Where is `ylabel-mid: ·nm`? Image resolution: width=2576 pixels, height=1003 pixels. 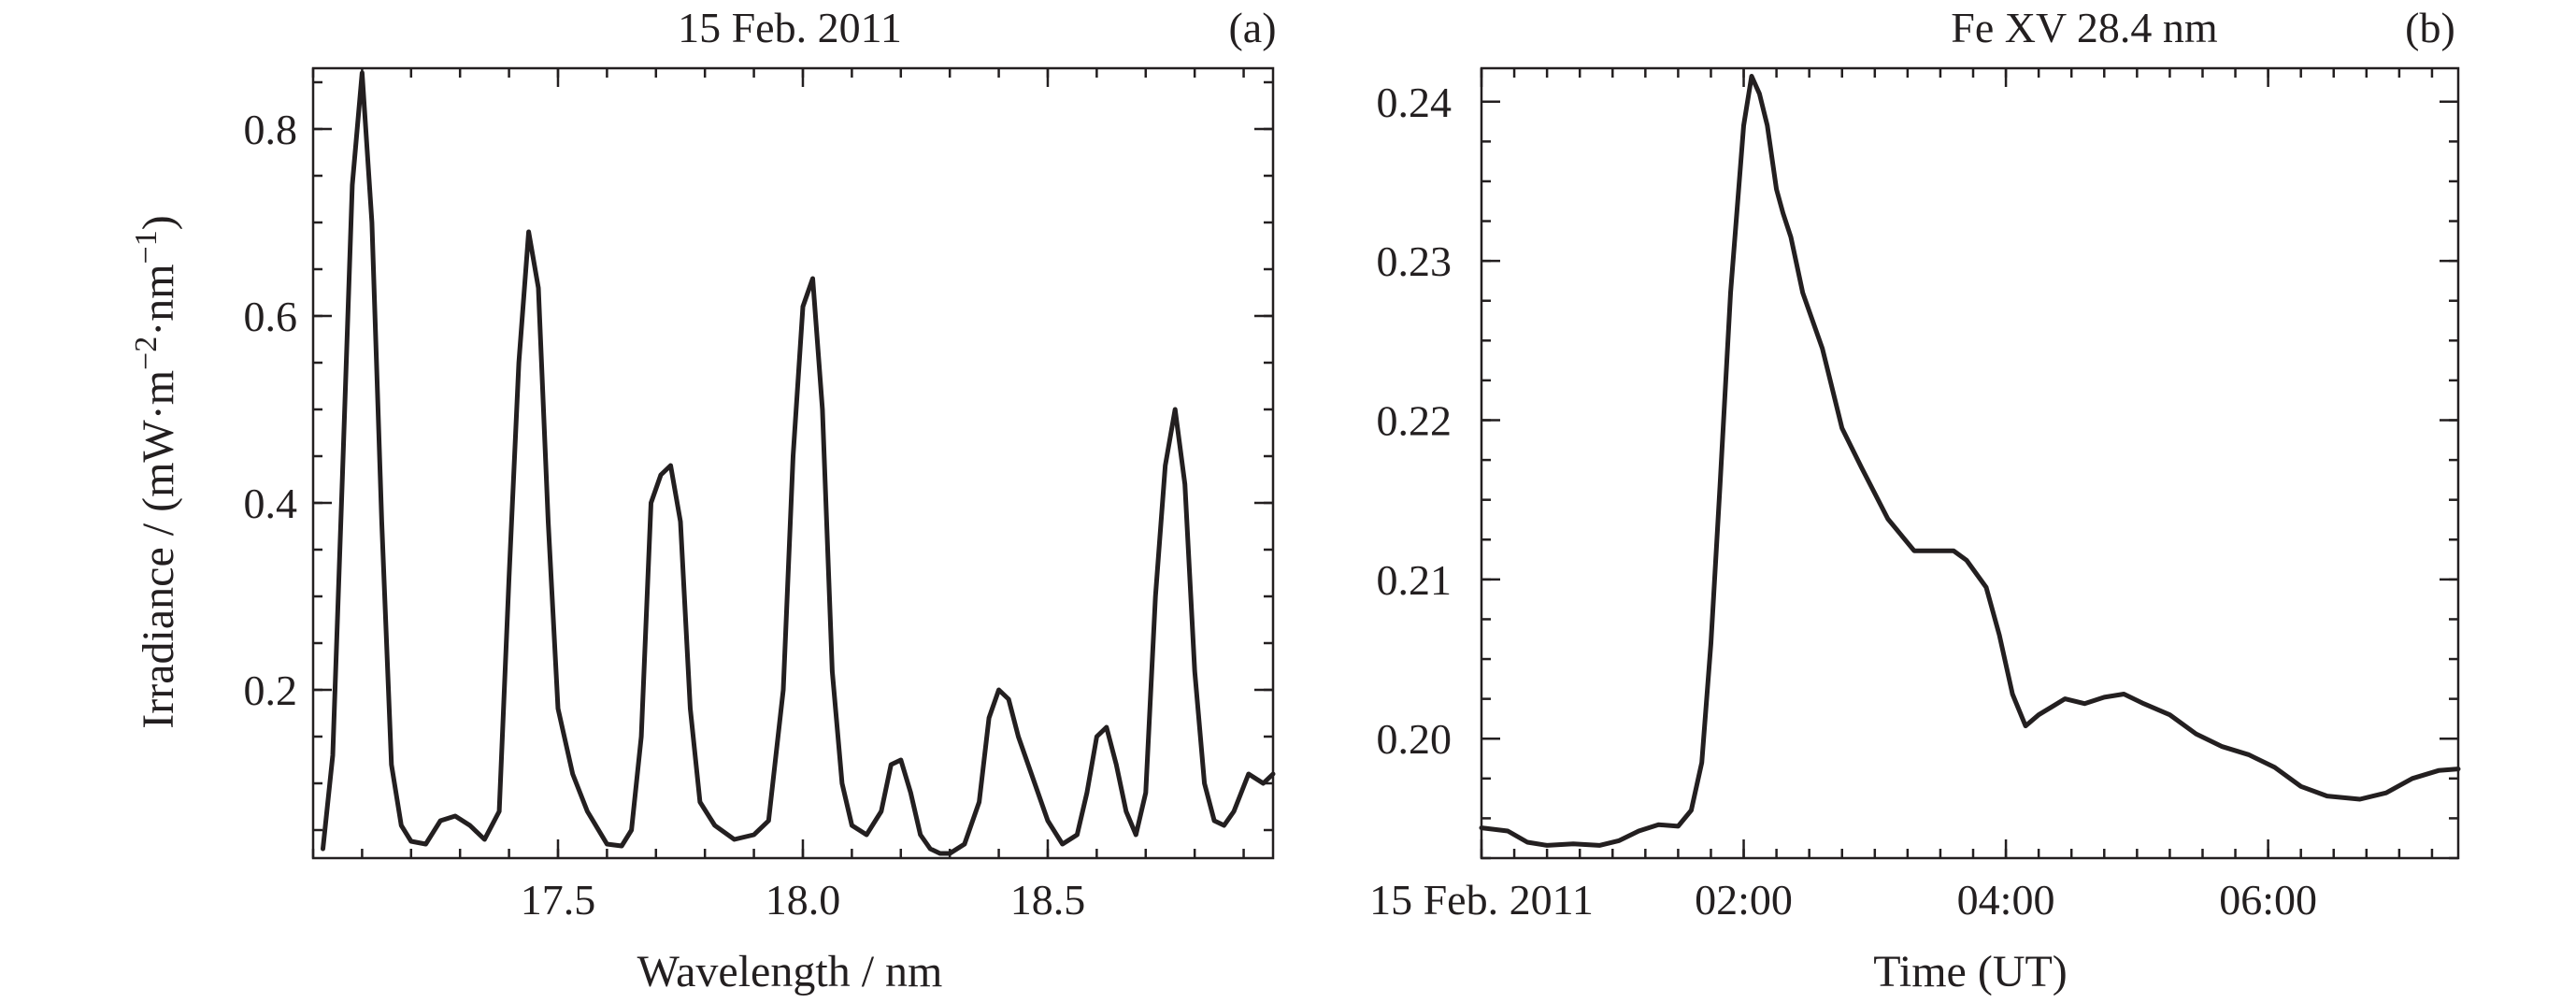
ylabel-mid: ·nm is located at coordinates (158, 300).